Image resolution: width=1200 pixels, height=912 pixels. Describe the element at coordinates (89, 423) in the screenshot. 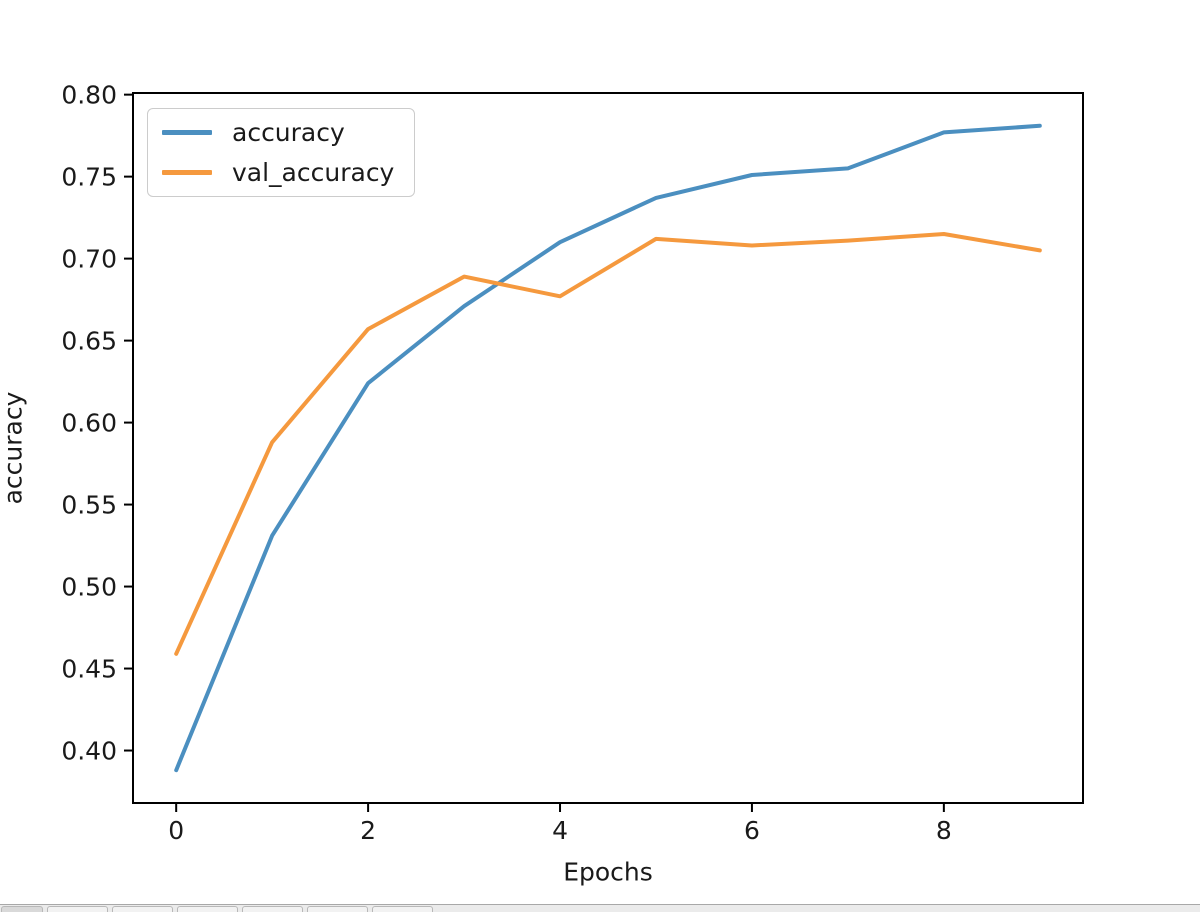

I see `y-tick-label: 0.60` at that location.